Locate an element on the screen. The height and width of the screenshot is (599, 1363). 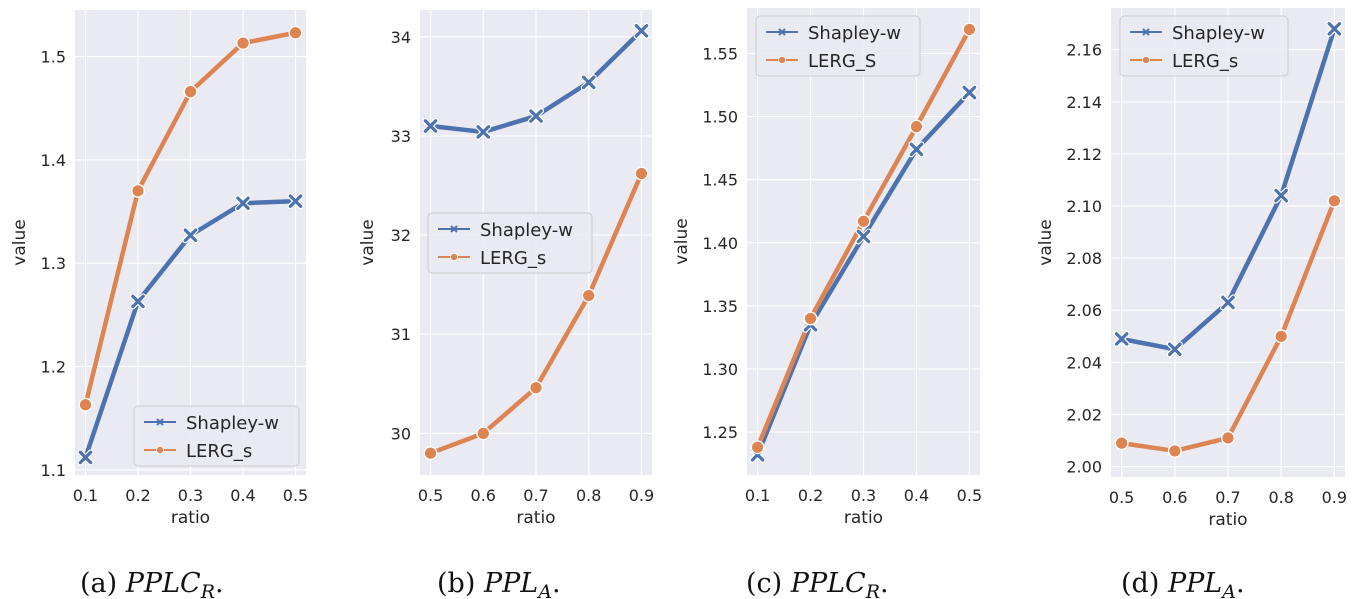
legend-label: LERG_S is located at coordinates (842, 61).